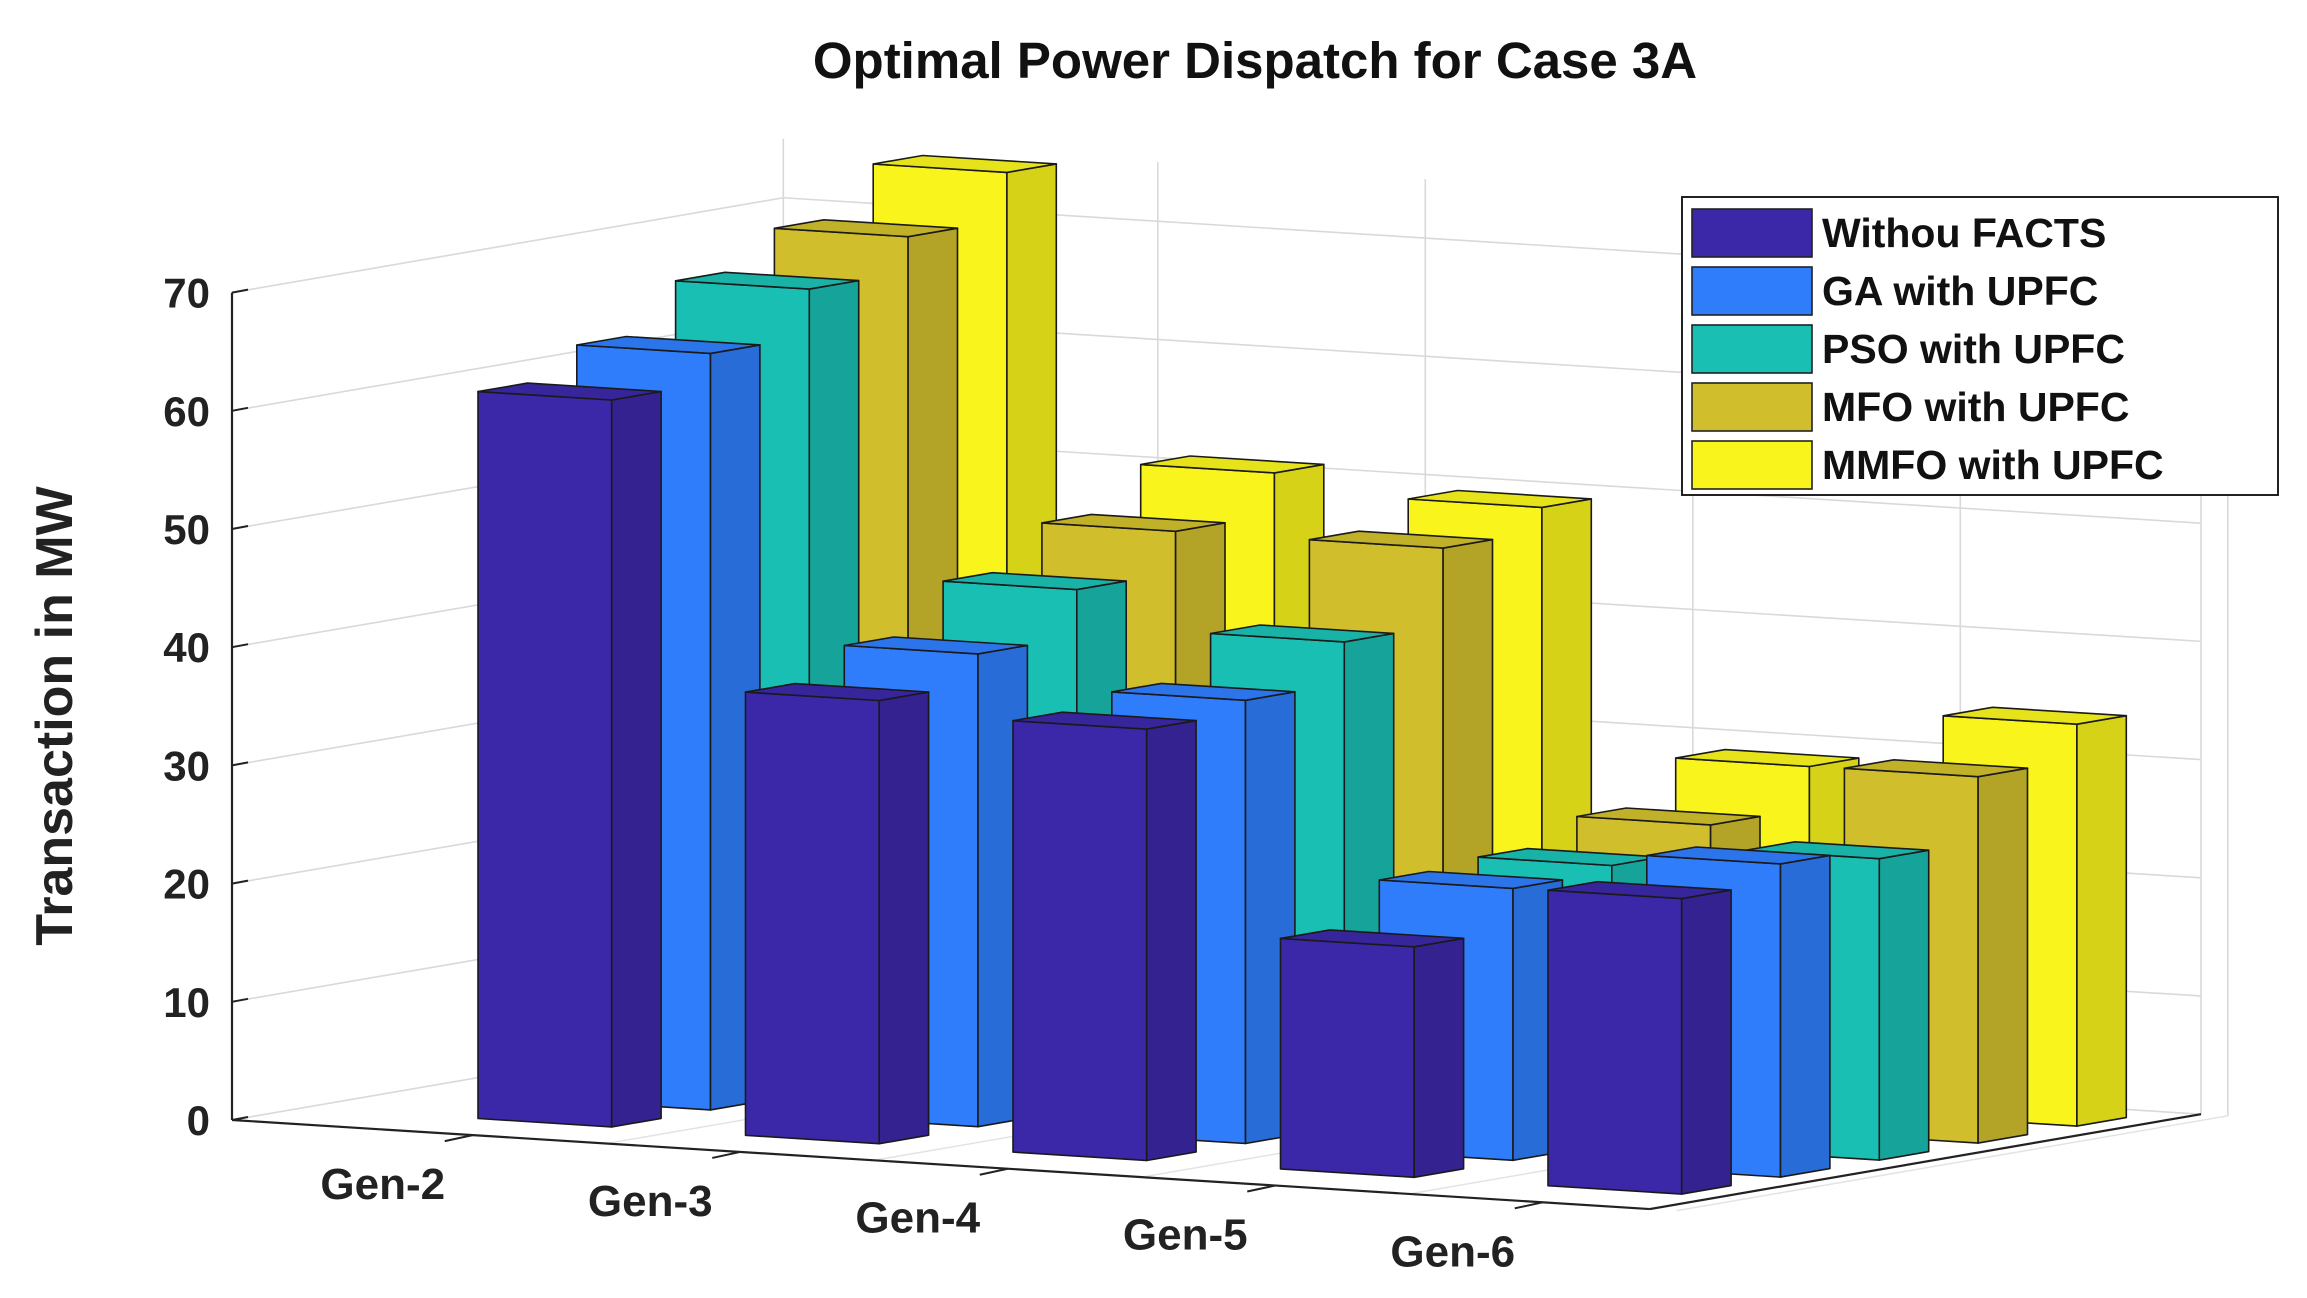  Describe the element at coordinates (1993, 465) in the screenshot. I see `legend-entry-4: MMFO with UPFC` at that location.